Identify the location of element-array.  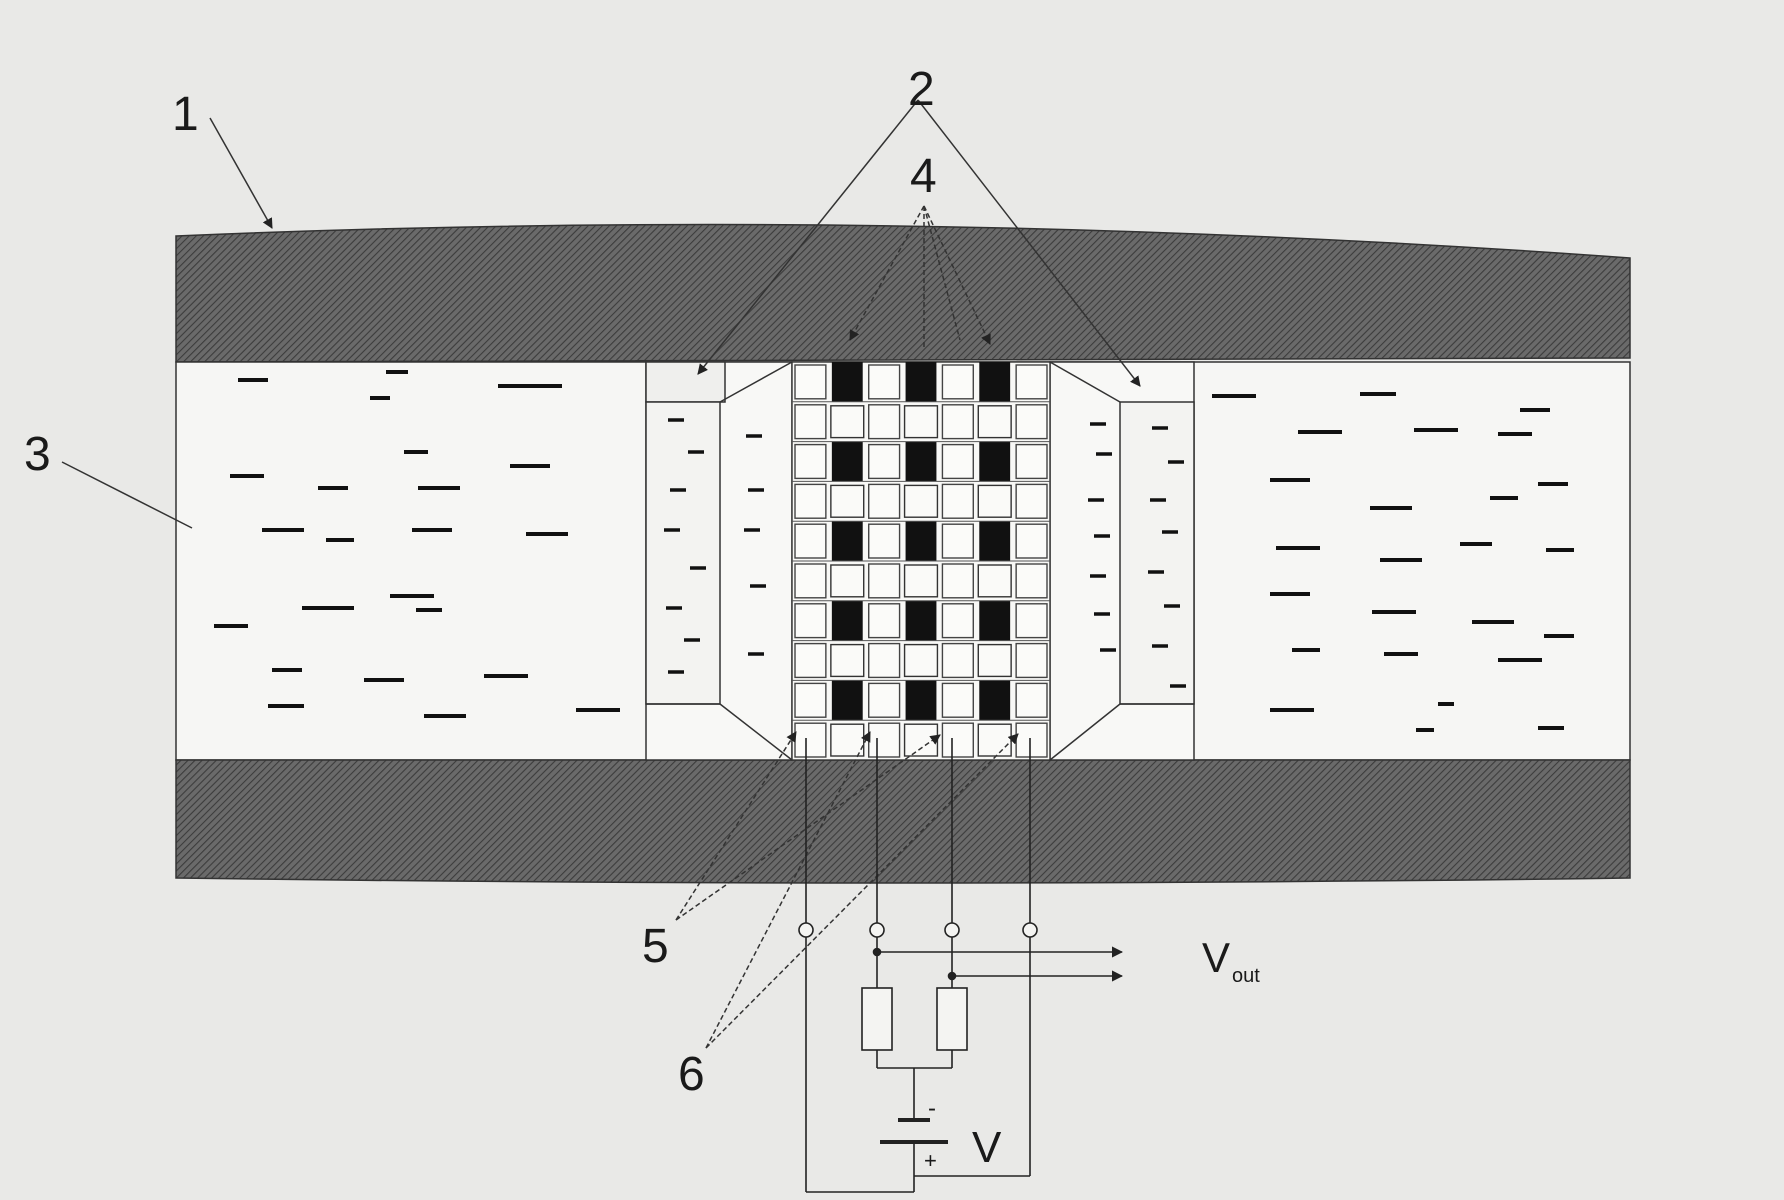
(921, 561).